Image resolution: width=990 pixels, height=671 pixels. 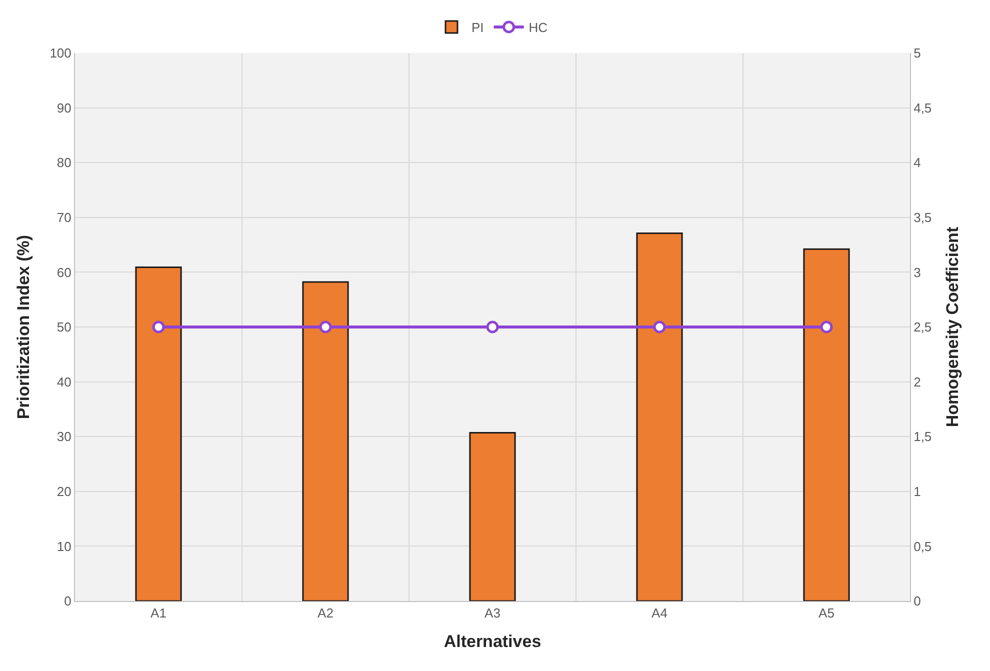 What do you see at coordinates (923, 108) in the screenshot?
I see `y2-tick-label: 4,5` at bounding box center [923, 108].